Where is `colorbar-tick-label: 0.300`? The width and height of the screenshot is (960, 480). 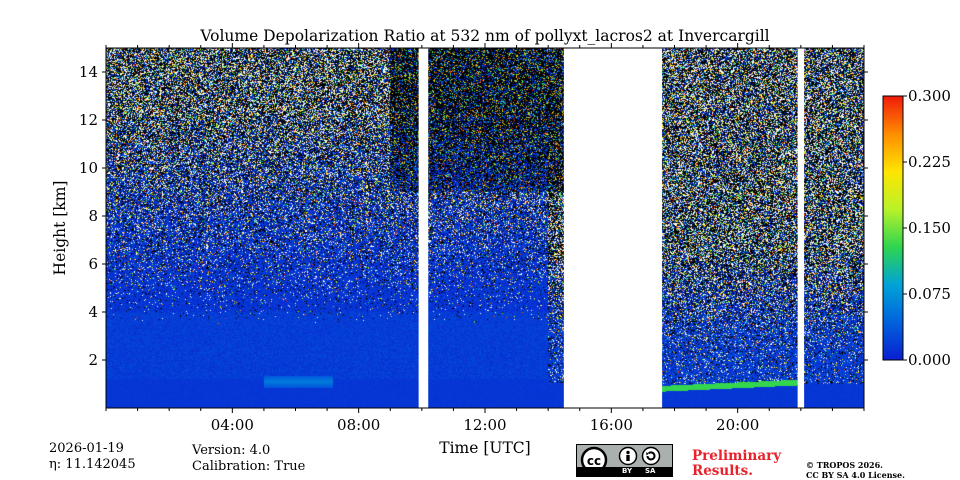 colorbar-tick-label: 0.300 is located at coordinates (929, 96).